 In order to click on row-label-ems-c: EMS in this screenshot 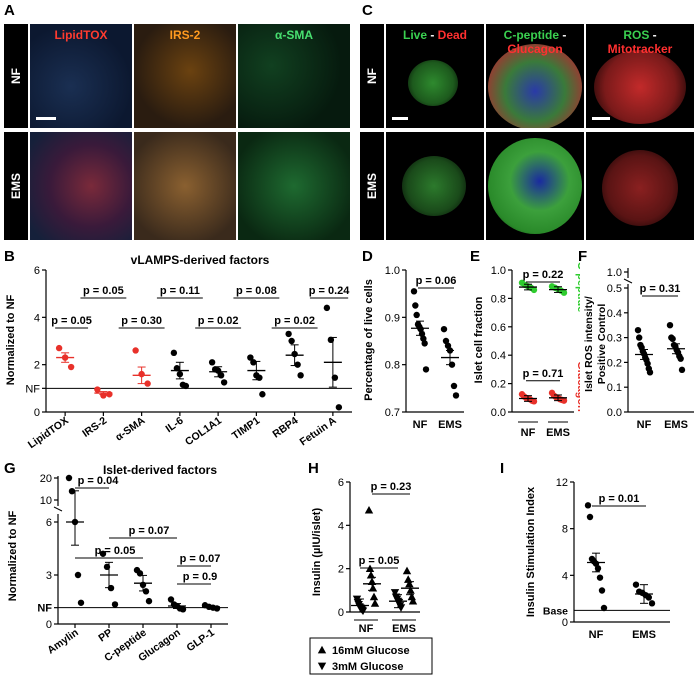, I will do `click(372, 186)`.